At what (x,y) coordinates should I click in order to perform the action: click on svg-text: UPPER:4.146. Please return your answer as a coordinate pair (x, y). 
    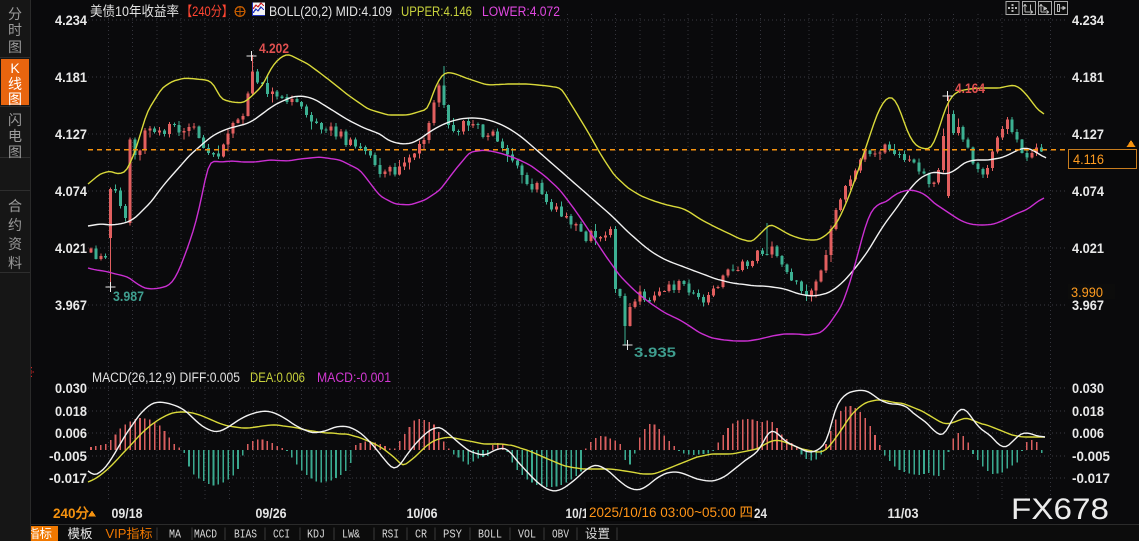
    Looking at the image, I should click on (436, 11).